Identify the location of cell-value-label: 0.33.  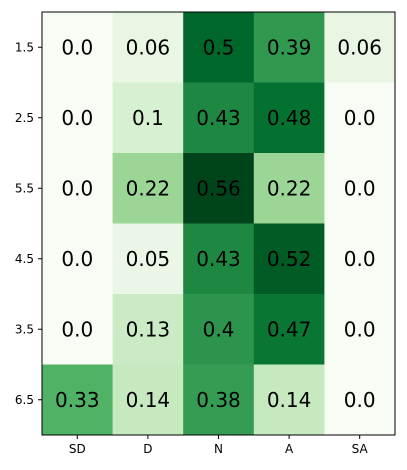
(77, 400).